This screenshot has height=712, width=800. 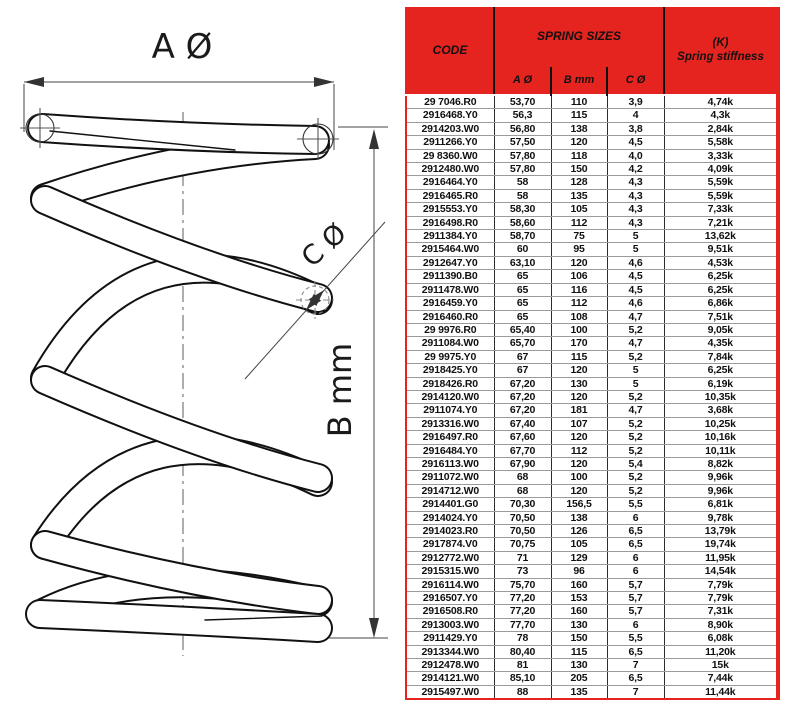 I want to click on stiffness-cell: 10,35k, so click(x=721, y=397).